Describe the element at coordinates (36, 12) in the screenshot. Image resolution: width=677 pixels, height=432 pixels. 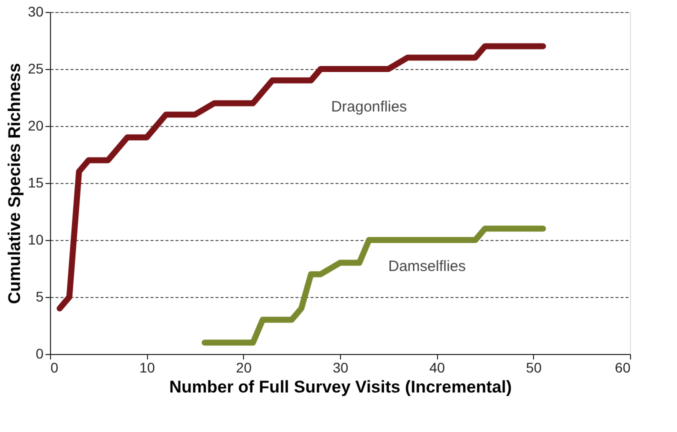
I see `y-tick-label: 30` at that location.